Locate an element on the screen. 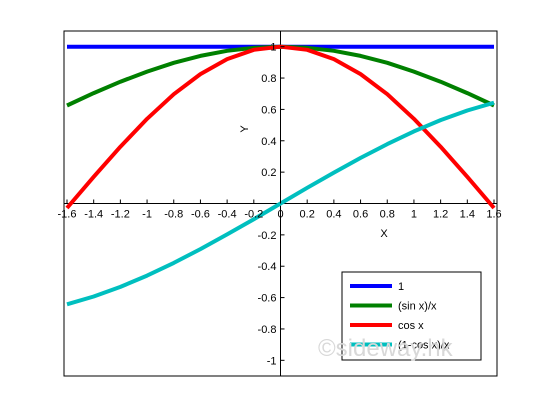  x-tick-label: 0.2 is located at coordinates (307, 215).